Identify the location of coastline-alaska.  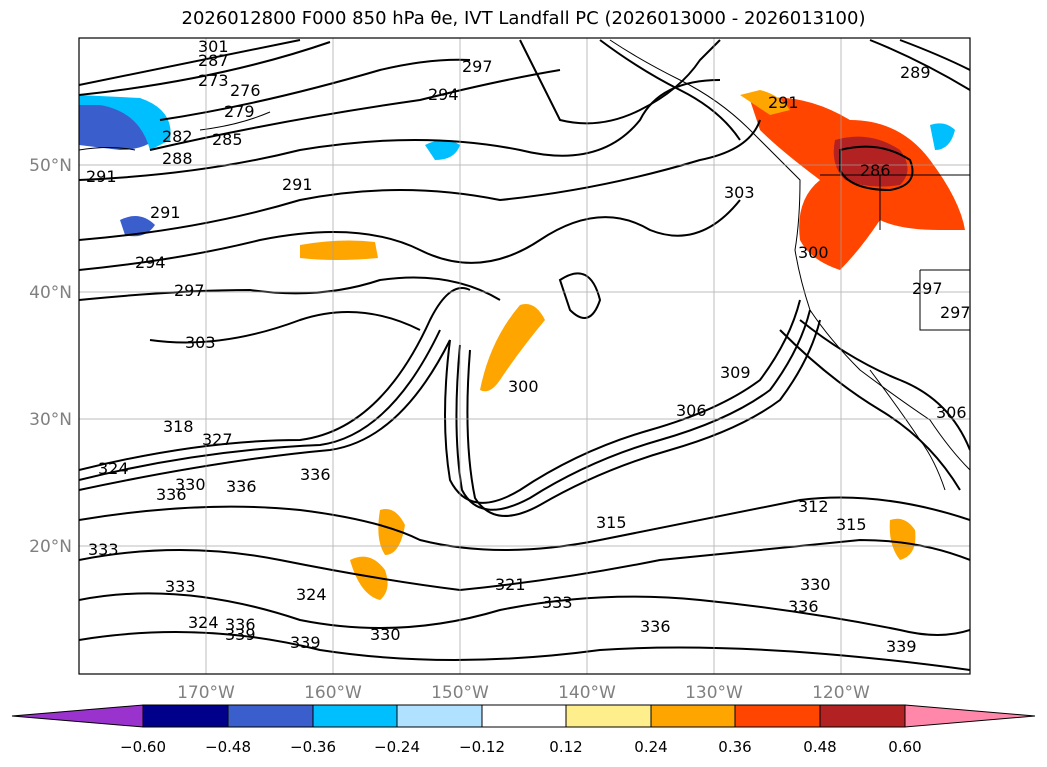
(175, 131).